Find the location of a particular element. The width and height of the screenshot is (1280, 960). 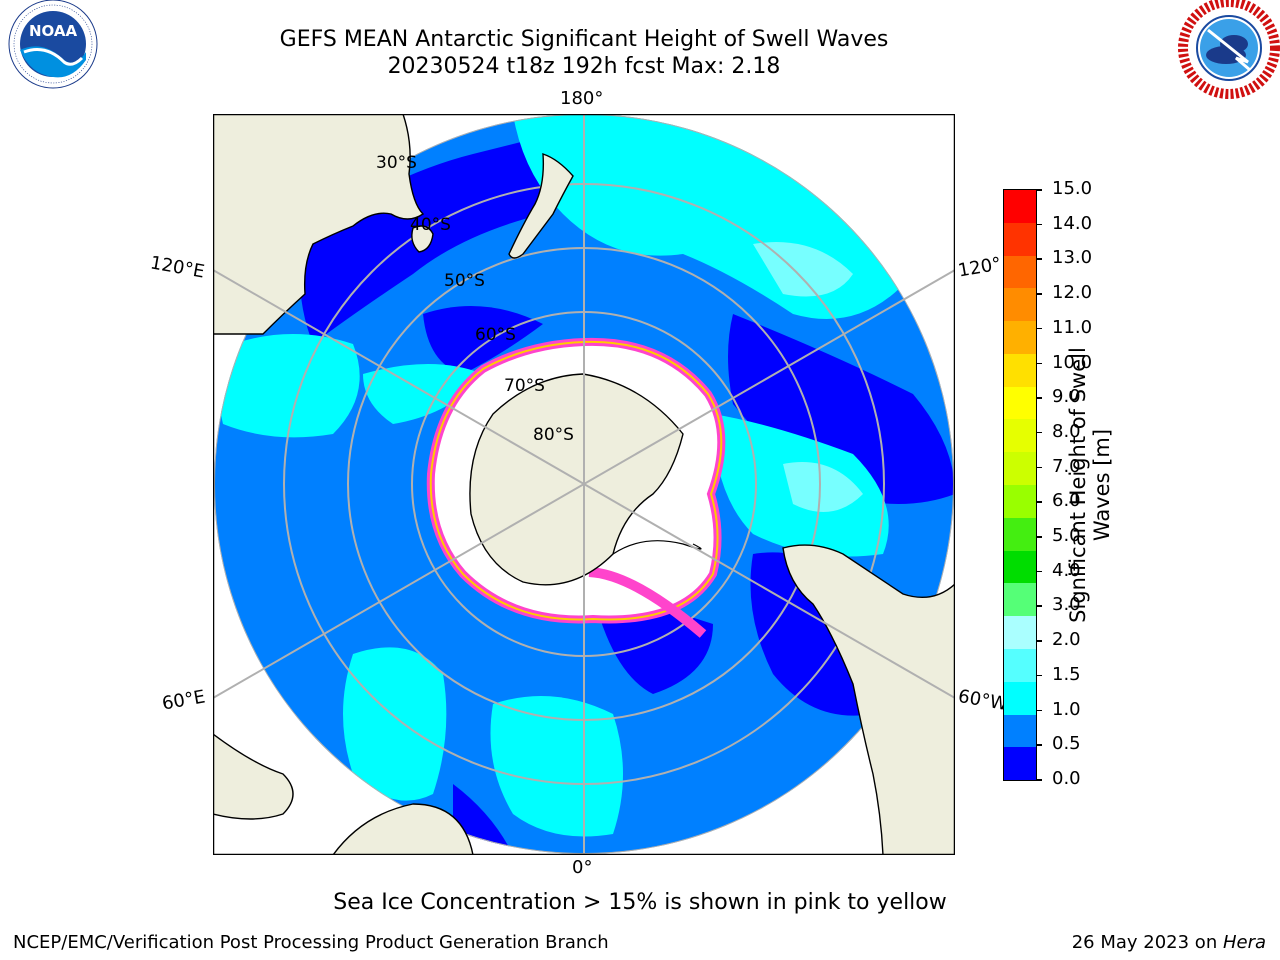

lon-label-60e: 60°E is located at coordinates (183, 700).